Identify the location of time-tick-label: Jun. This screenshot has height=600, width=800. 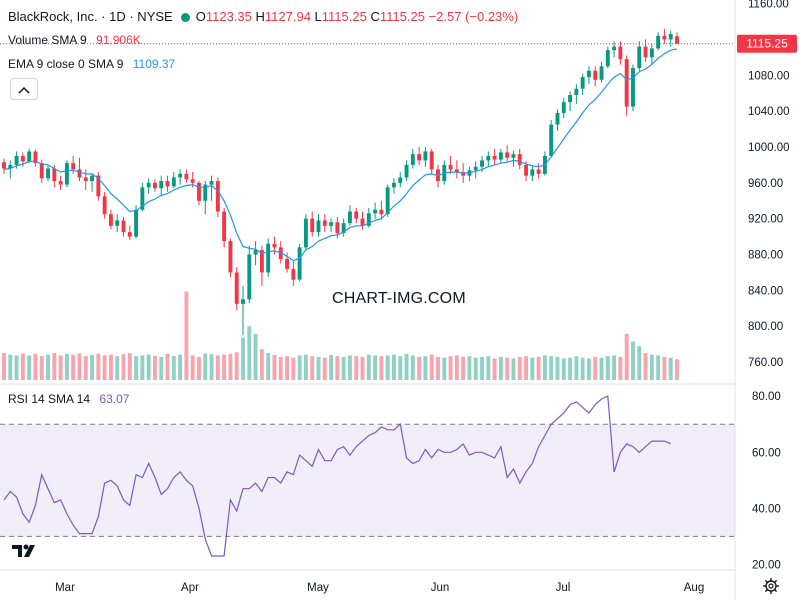
(440, 588).